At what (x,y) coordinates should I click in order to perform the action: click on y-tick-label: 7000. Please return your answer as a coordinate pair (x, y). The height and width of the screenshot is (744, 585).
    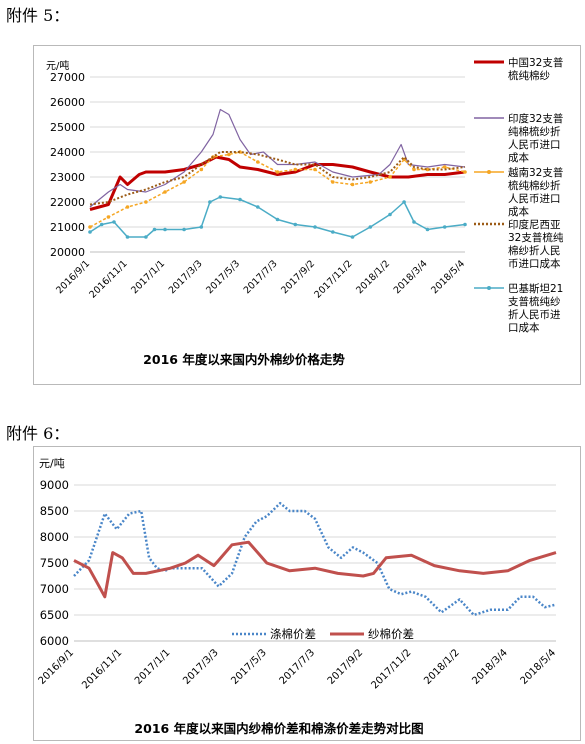
    Looking at the image, I should click on (54, 589).